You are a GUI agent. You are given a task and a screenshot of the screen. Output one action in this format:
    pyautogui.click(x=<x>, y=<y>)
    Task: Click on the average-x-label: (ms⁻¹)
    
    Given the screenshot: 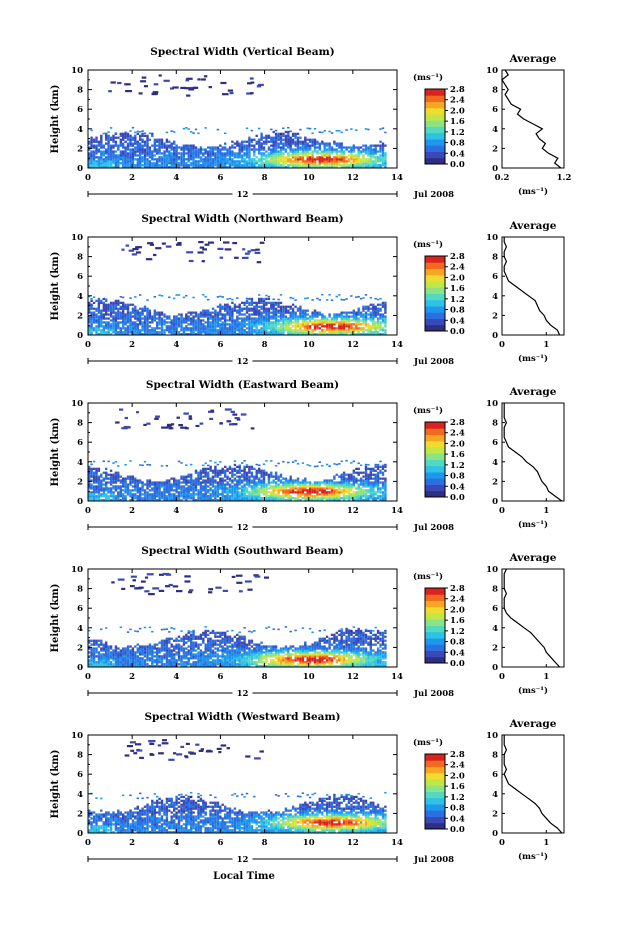 What is the action you would take?
    pyautogui.click(x=533, y=358)
    